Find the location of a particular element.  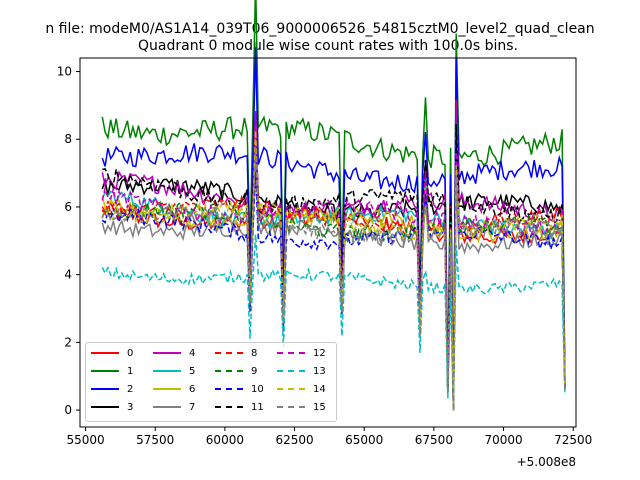

x-tick-label: 70000 is located at coordinates (503, 440).